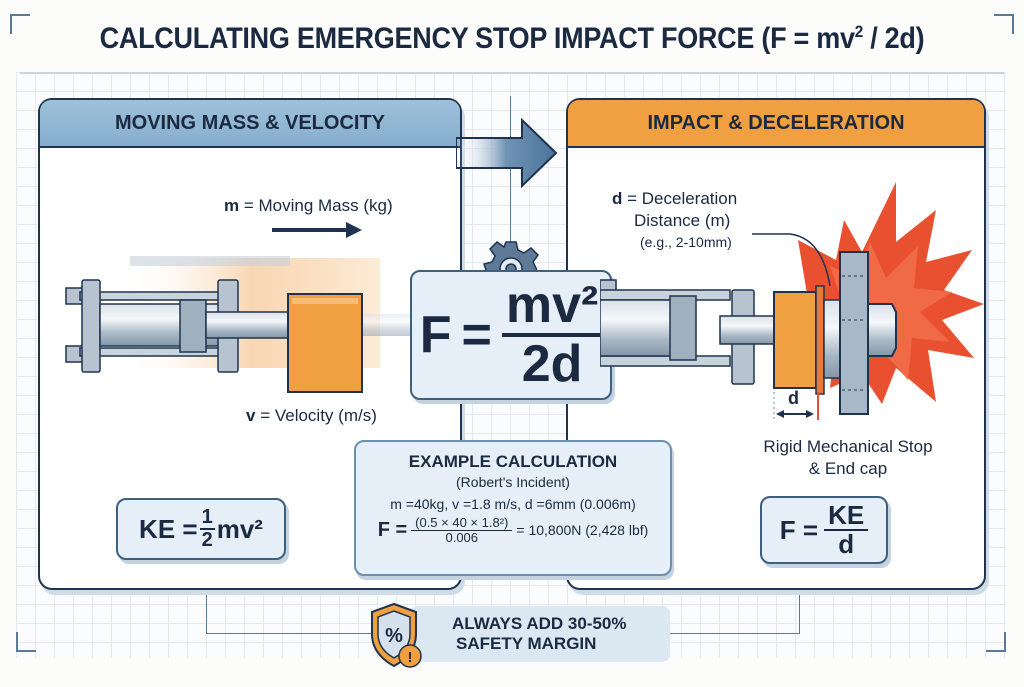  I want to click on corner-bracket-bottom-right, so click(996, 642).